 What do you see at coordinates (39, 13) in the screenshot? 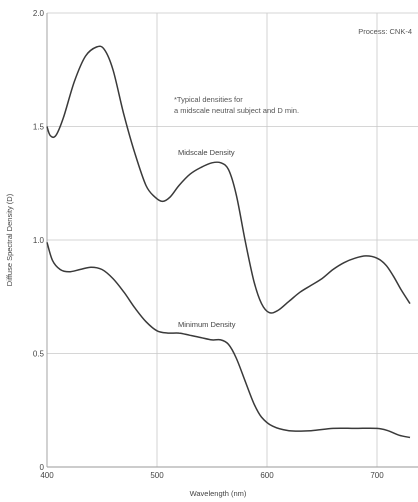
I see `y-tick-label: 2.0` at bounding box center [39, 13].